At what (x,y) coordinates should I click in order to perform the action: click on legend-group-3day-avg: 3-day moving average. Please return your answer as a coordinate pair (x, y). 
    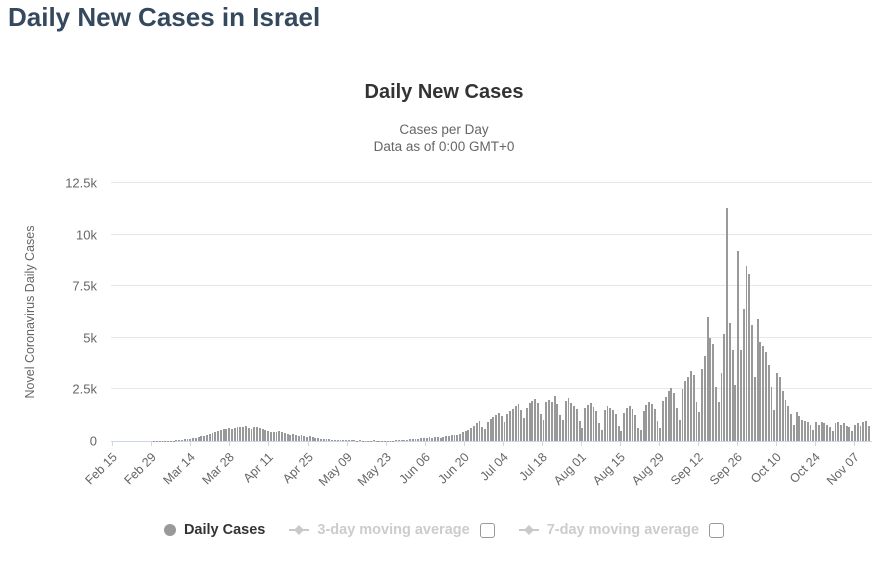
    Looking at the image, I should click on (392, 530).